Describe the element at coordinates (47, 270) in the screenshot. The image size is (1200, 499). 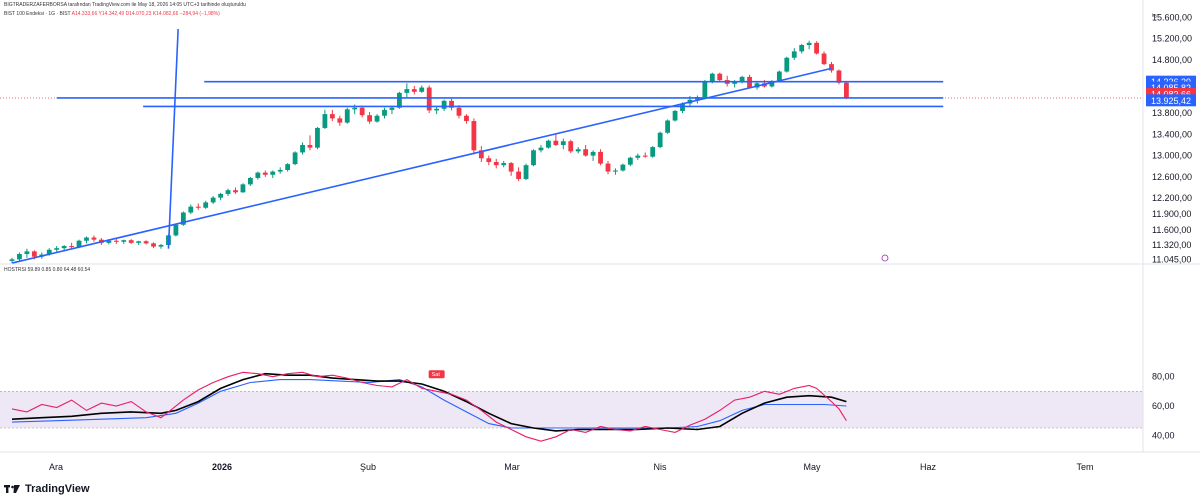
I see `indicator-legend: HOSTRSI 59.89 0.85 0.80 64.48 60.54` at that location.